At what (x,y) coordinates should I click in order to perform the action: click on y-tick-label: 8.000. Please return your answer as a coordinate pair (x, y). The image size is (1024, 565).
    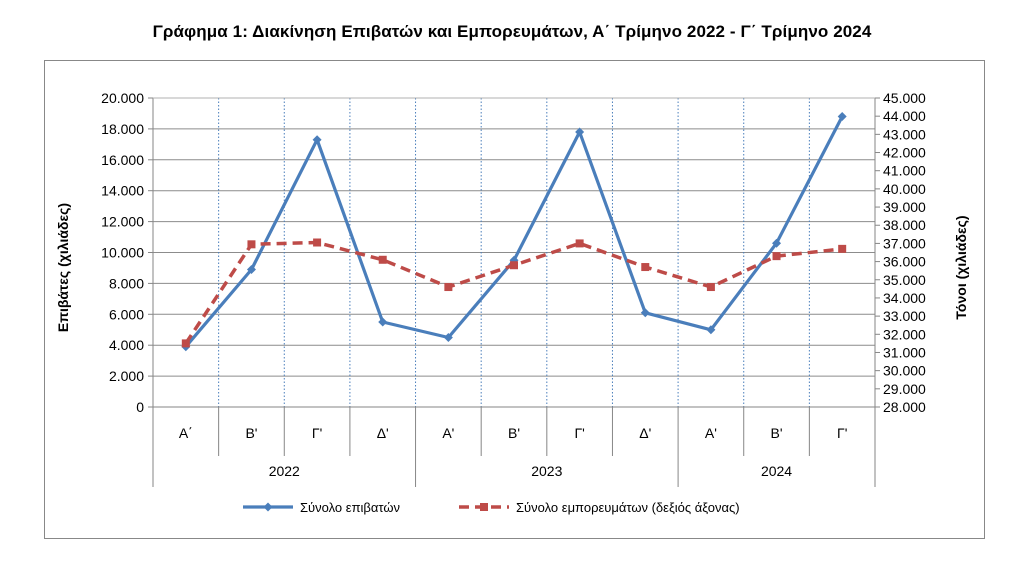
    Looking at the image, I should click on (126, 283).